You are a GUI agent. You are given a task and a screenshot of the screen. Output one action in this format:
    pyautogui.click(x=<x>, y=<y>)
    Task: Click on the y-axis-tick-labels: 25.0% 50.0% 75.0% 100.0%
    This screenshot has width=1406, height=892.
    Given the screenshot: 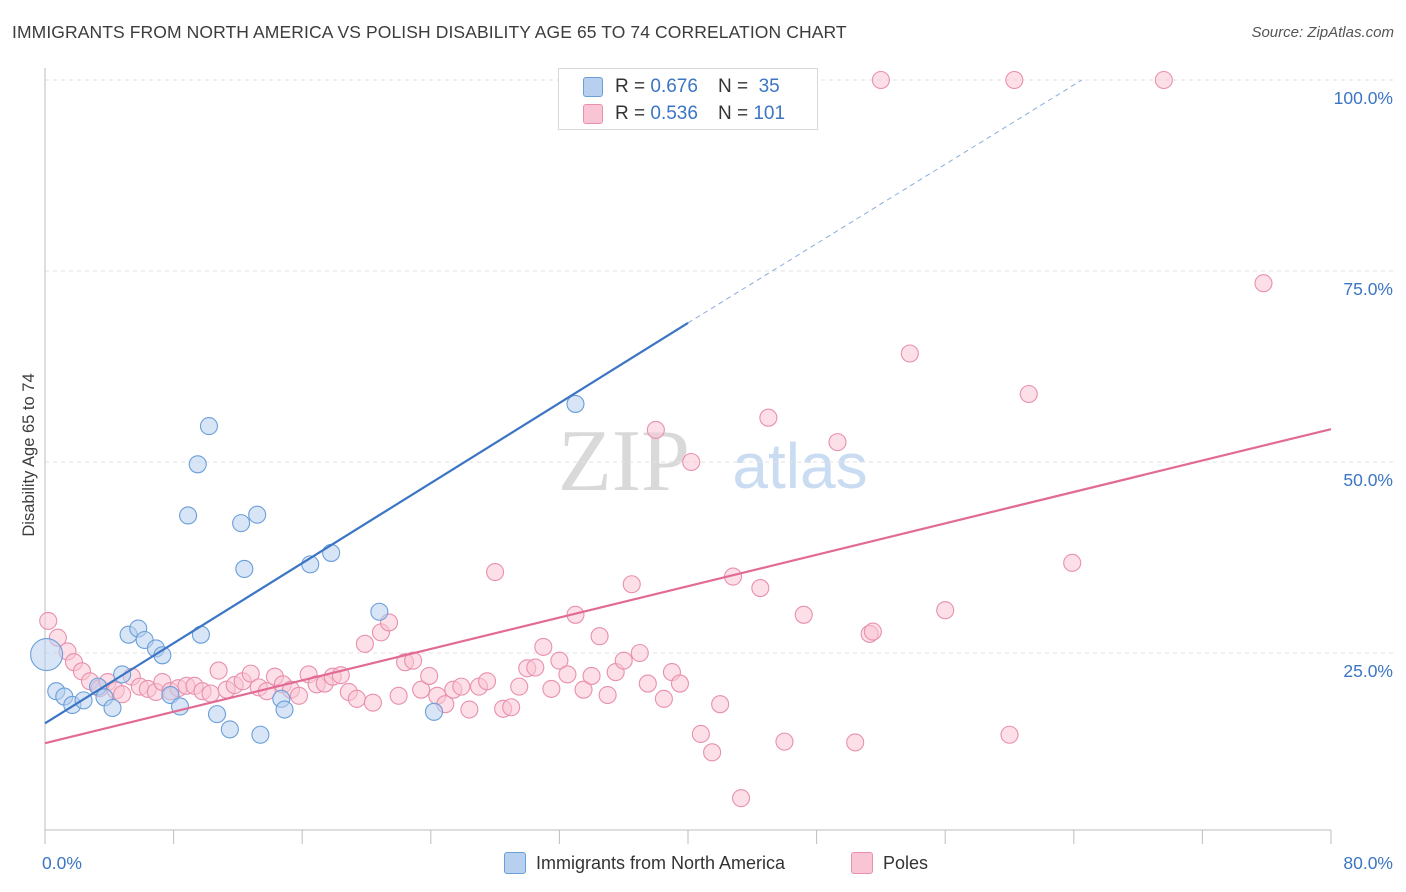 What is the action you would take?
    pyautogui.click(x=1363, y=384)
    